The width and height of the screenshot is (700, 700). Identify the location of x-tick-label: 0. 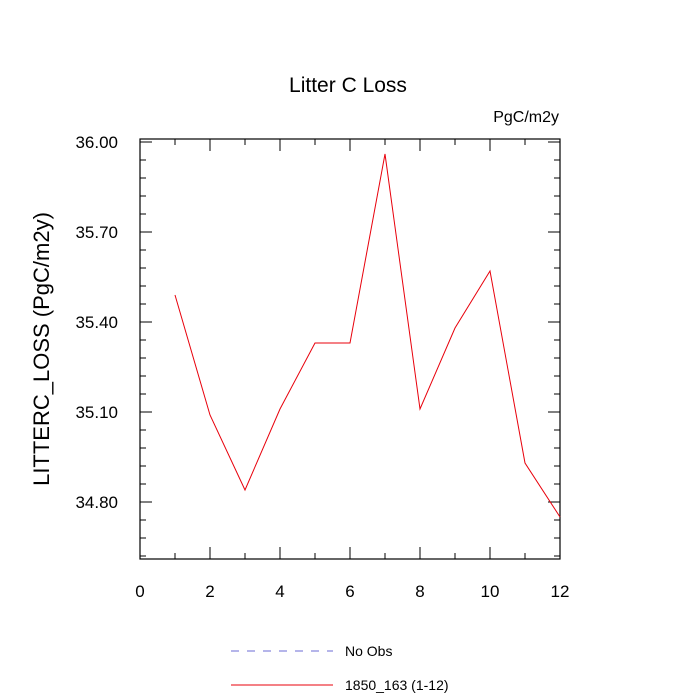
(139, 591).